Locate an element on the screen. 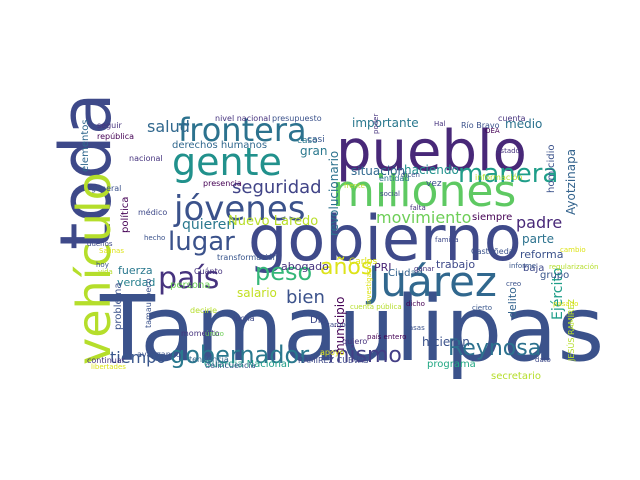 The width and height of the screenshot is (640, 480). word-informacion: información is located at coordinates (498, 177).